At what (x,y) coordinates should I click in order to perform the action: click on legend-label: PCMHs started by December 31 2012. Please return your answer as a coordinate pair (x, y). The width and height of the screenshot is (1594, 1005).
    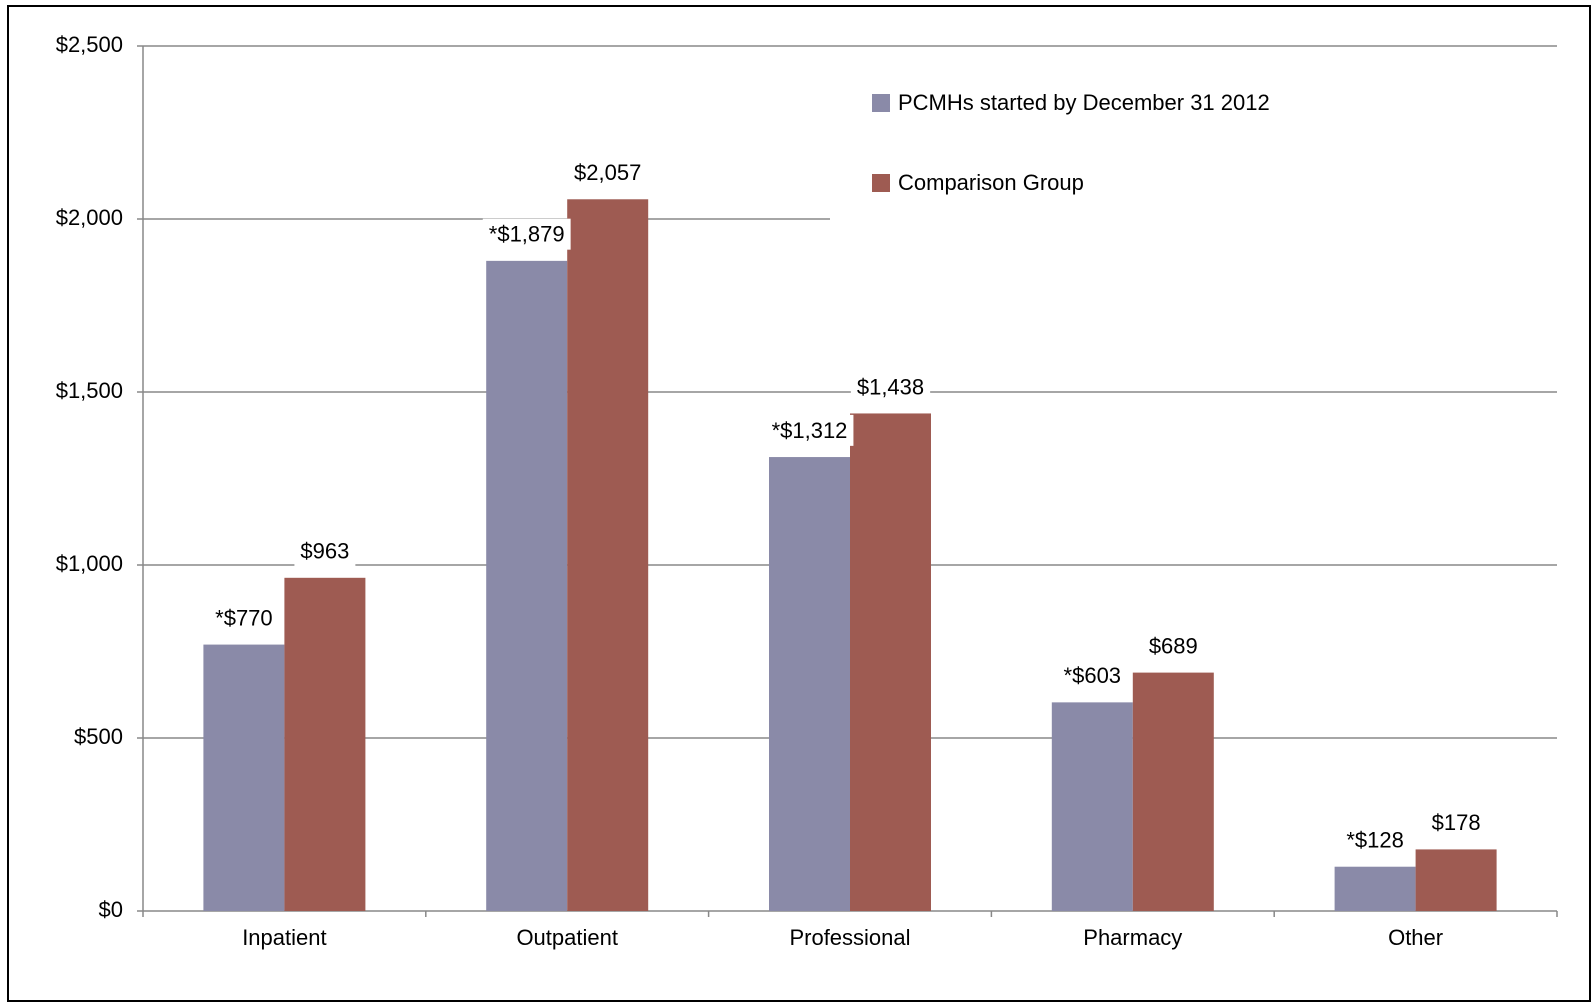
    Looking at the image, I should click on (1084, 102).